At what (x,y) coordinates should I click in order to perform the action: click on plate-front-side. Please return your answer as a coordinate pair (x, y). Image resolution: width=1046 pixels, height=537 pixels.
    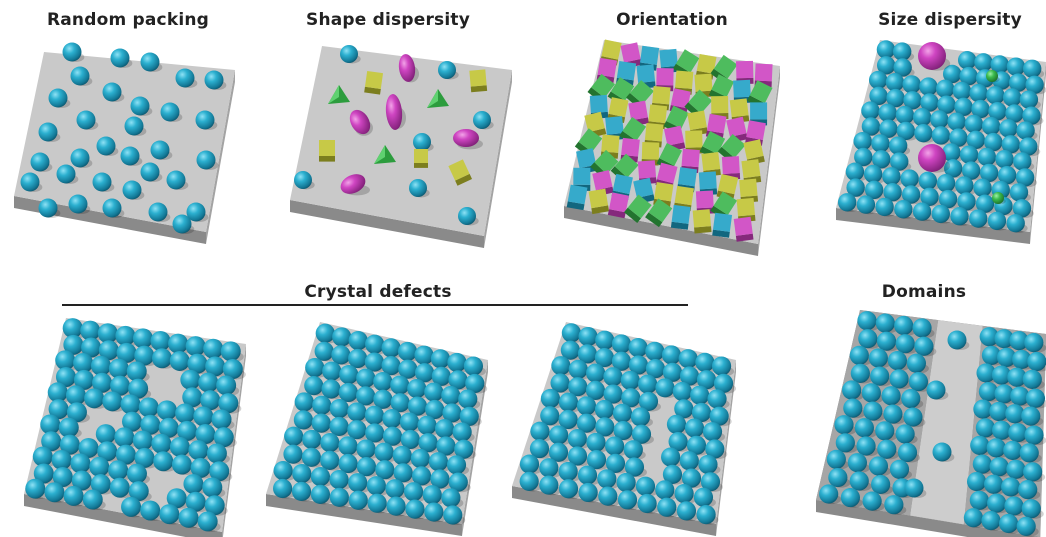
    Looking at the image, I should click on (364, 515).